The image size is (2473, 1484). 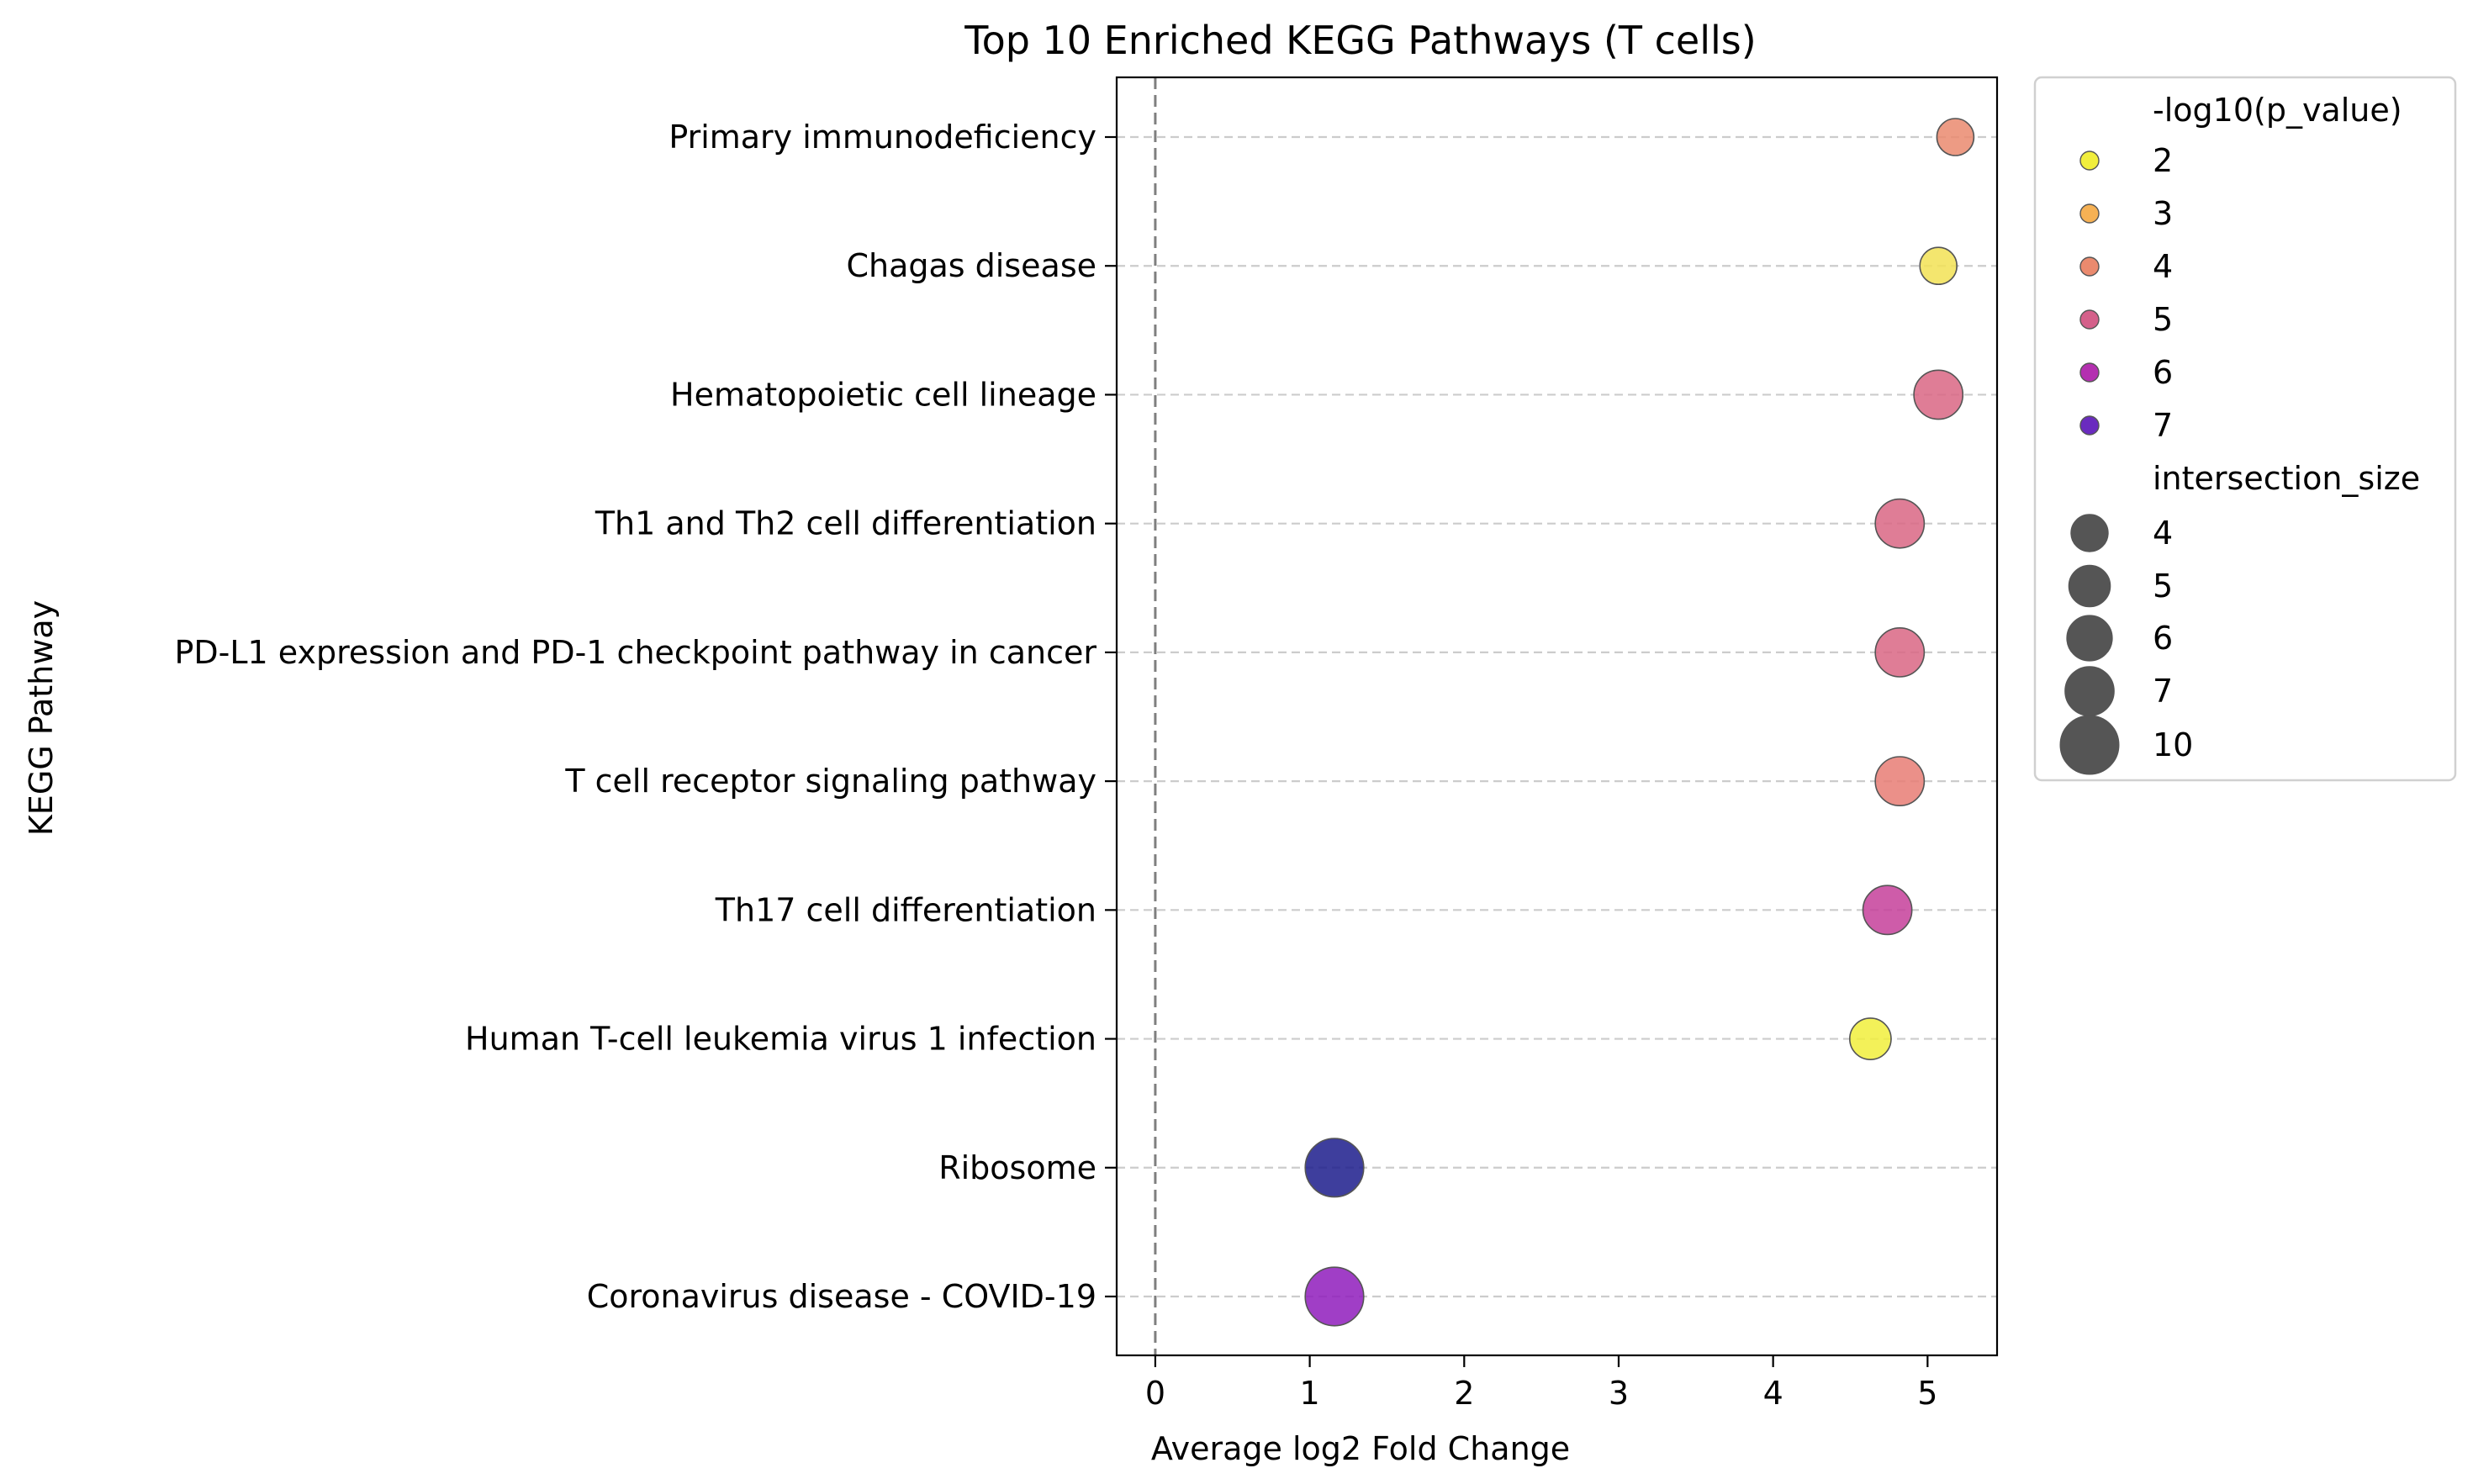 I want to click on y-tick-label: Hematopoietic cell lineage, so click(x=883, y=394).